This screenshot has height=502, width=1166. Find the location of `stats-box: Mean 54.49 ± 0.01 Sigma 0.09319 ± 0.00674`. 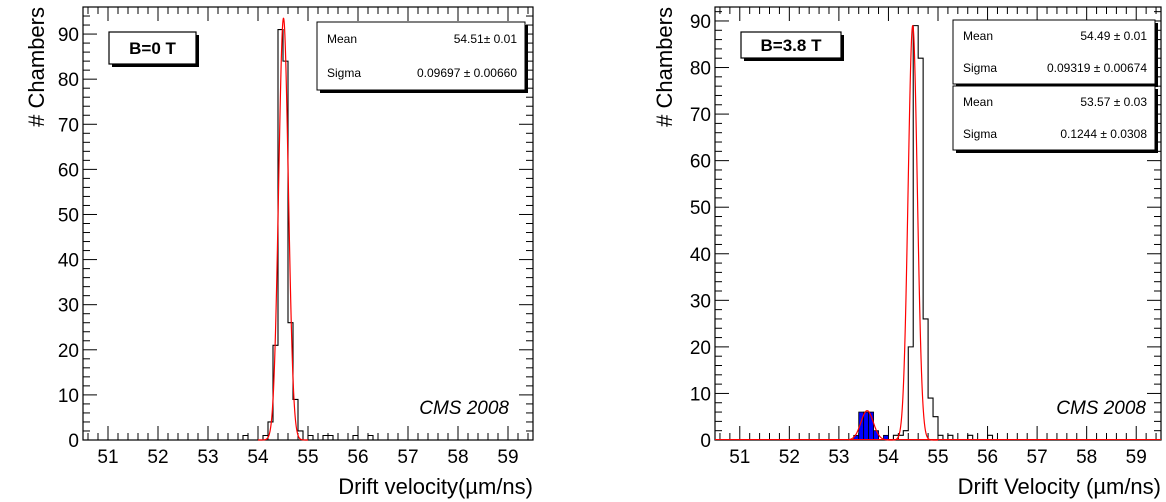

stats-box: Mean 54.49 ± 0.01 Sigma 0.09319 ± 0.00674 is located at coordinates (1055, 53).